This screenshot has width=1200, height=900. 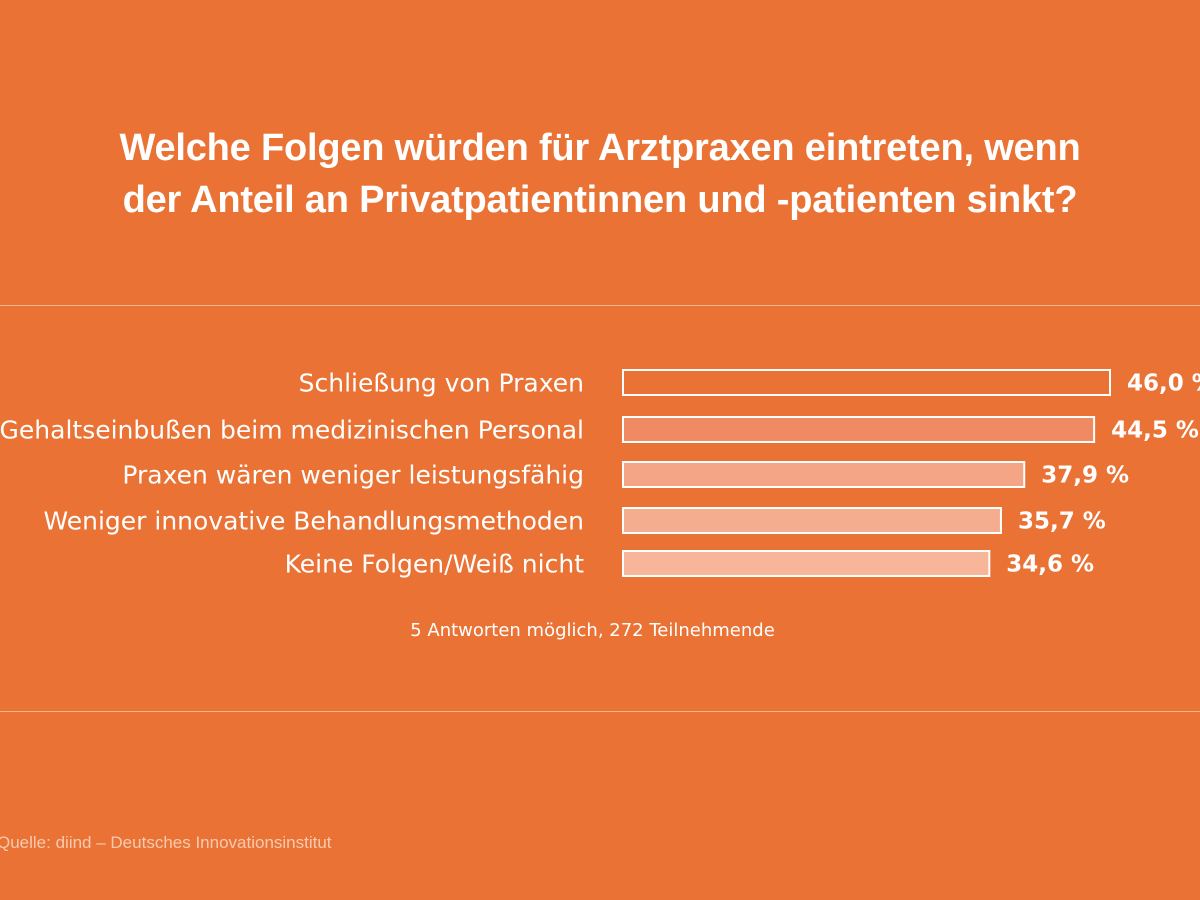 What do you see at coordinates (313, 521) in the screenshot?
I see `category-label: Weniger innovative Behandlungsmethoden` at bounding box center [313, 521].